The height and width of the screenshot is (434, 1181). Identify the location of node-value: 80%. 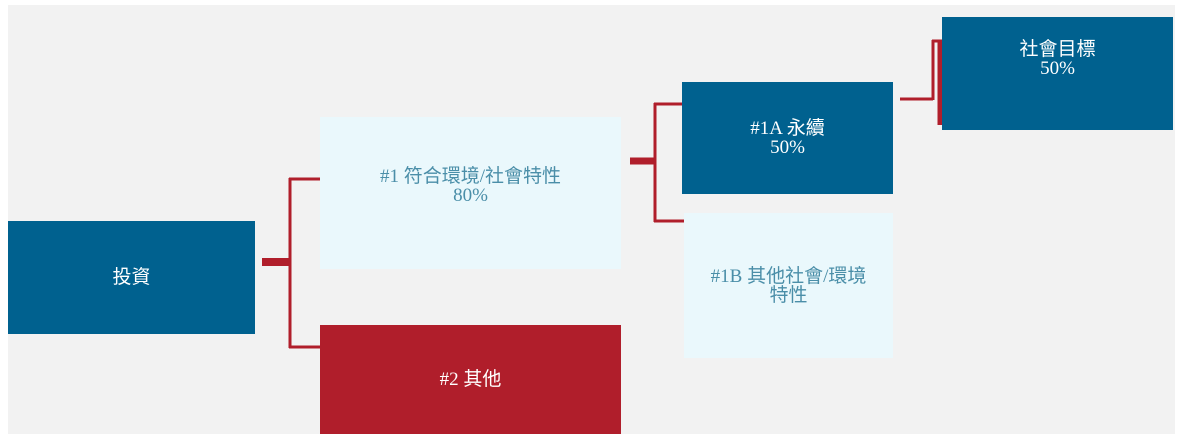
(470, 195).